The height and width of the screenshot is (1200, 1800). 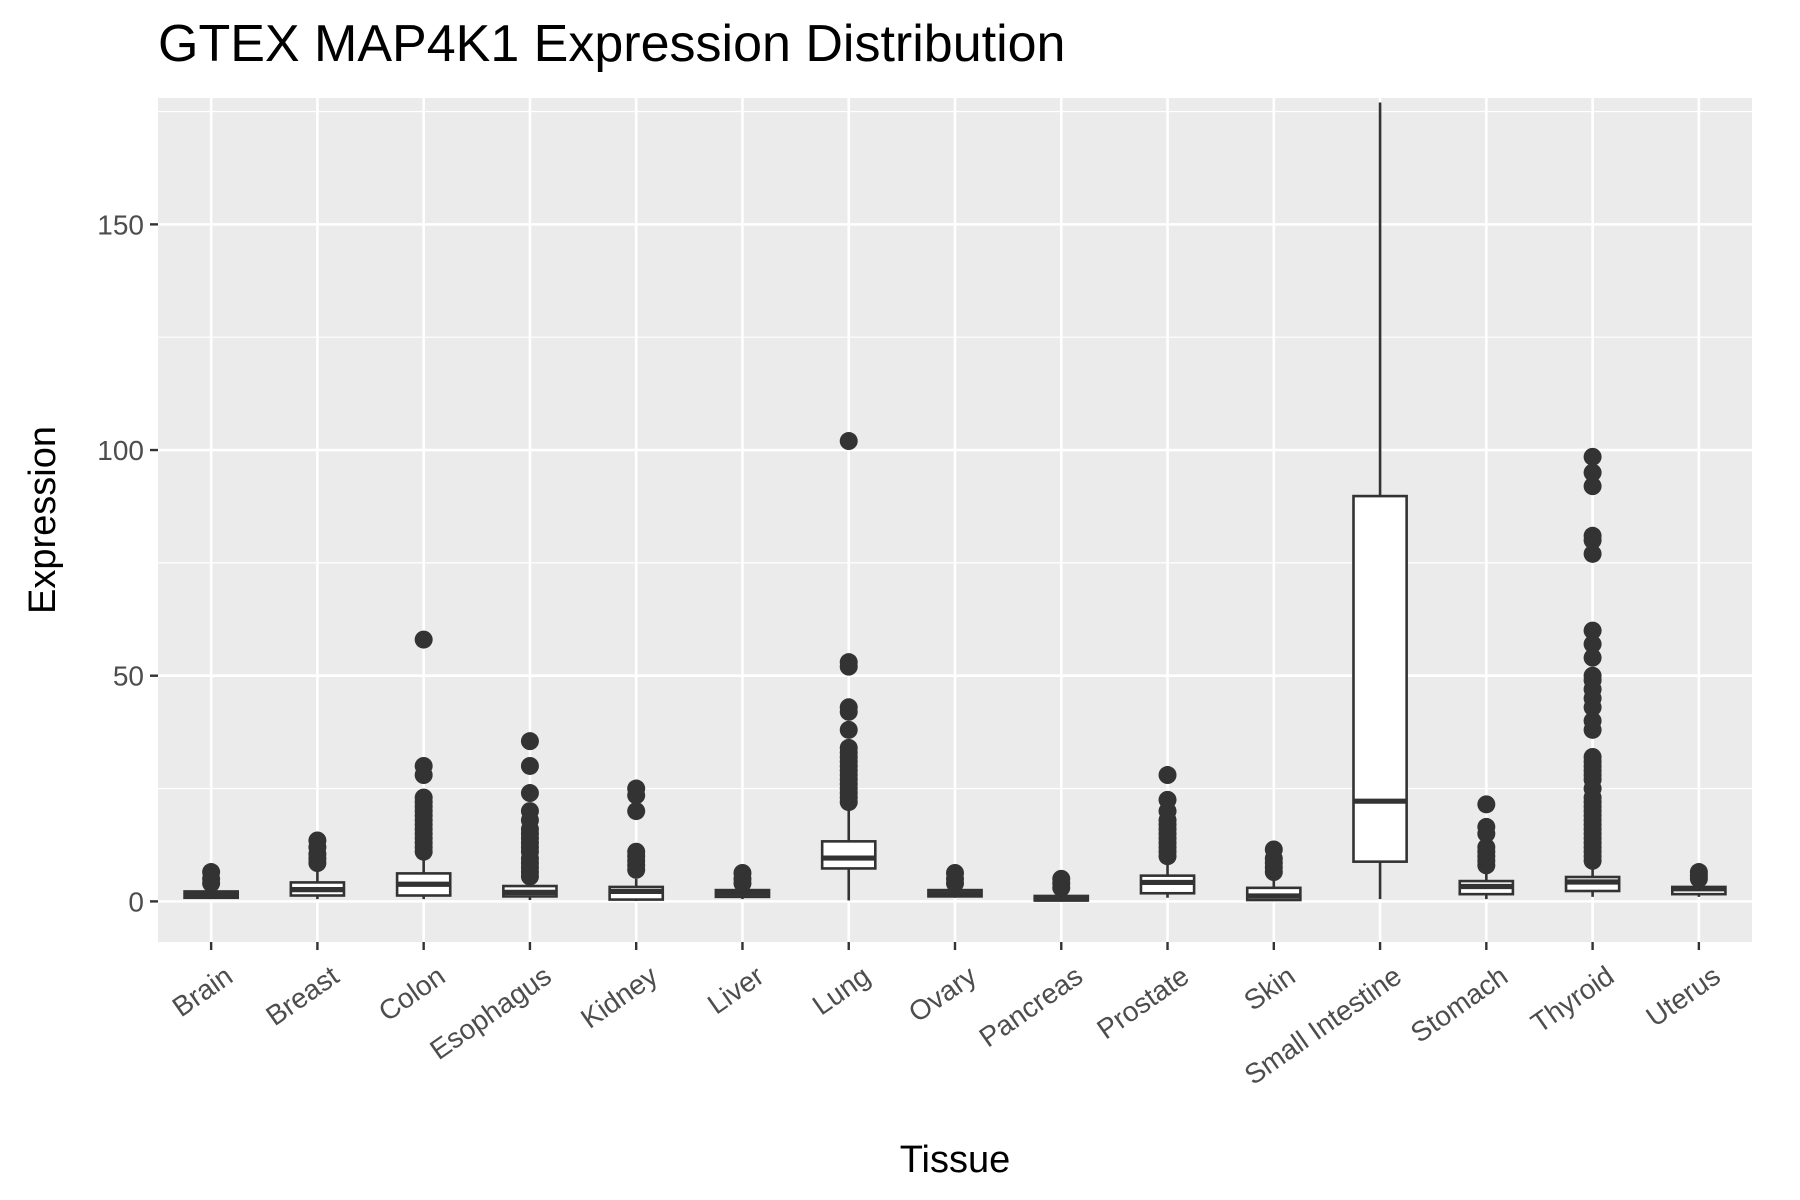 What do you see at coordinates (1572, 999) in the screenshot?
I see `x-tick-label: Thyroid` at bounding box center [1572, 999].